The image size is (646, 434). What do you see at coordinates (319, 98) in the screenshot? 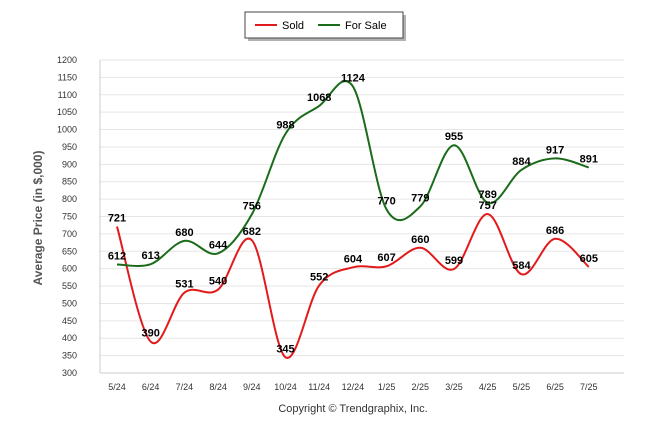
I see `data-label-for-sale: 1068` at bounding box center [319, 98].